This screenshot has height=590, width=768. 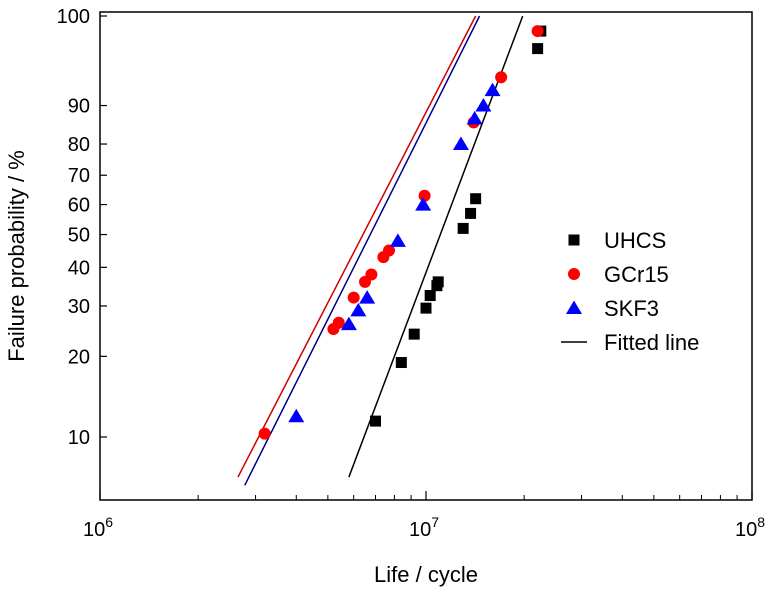 I want to click on y-tick-label: 80, so click(x=79, y=145).